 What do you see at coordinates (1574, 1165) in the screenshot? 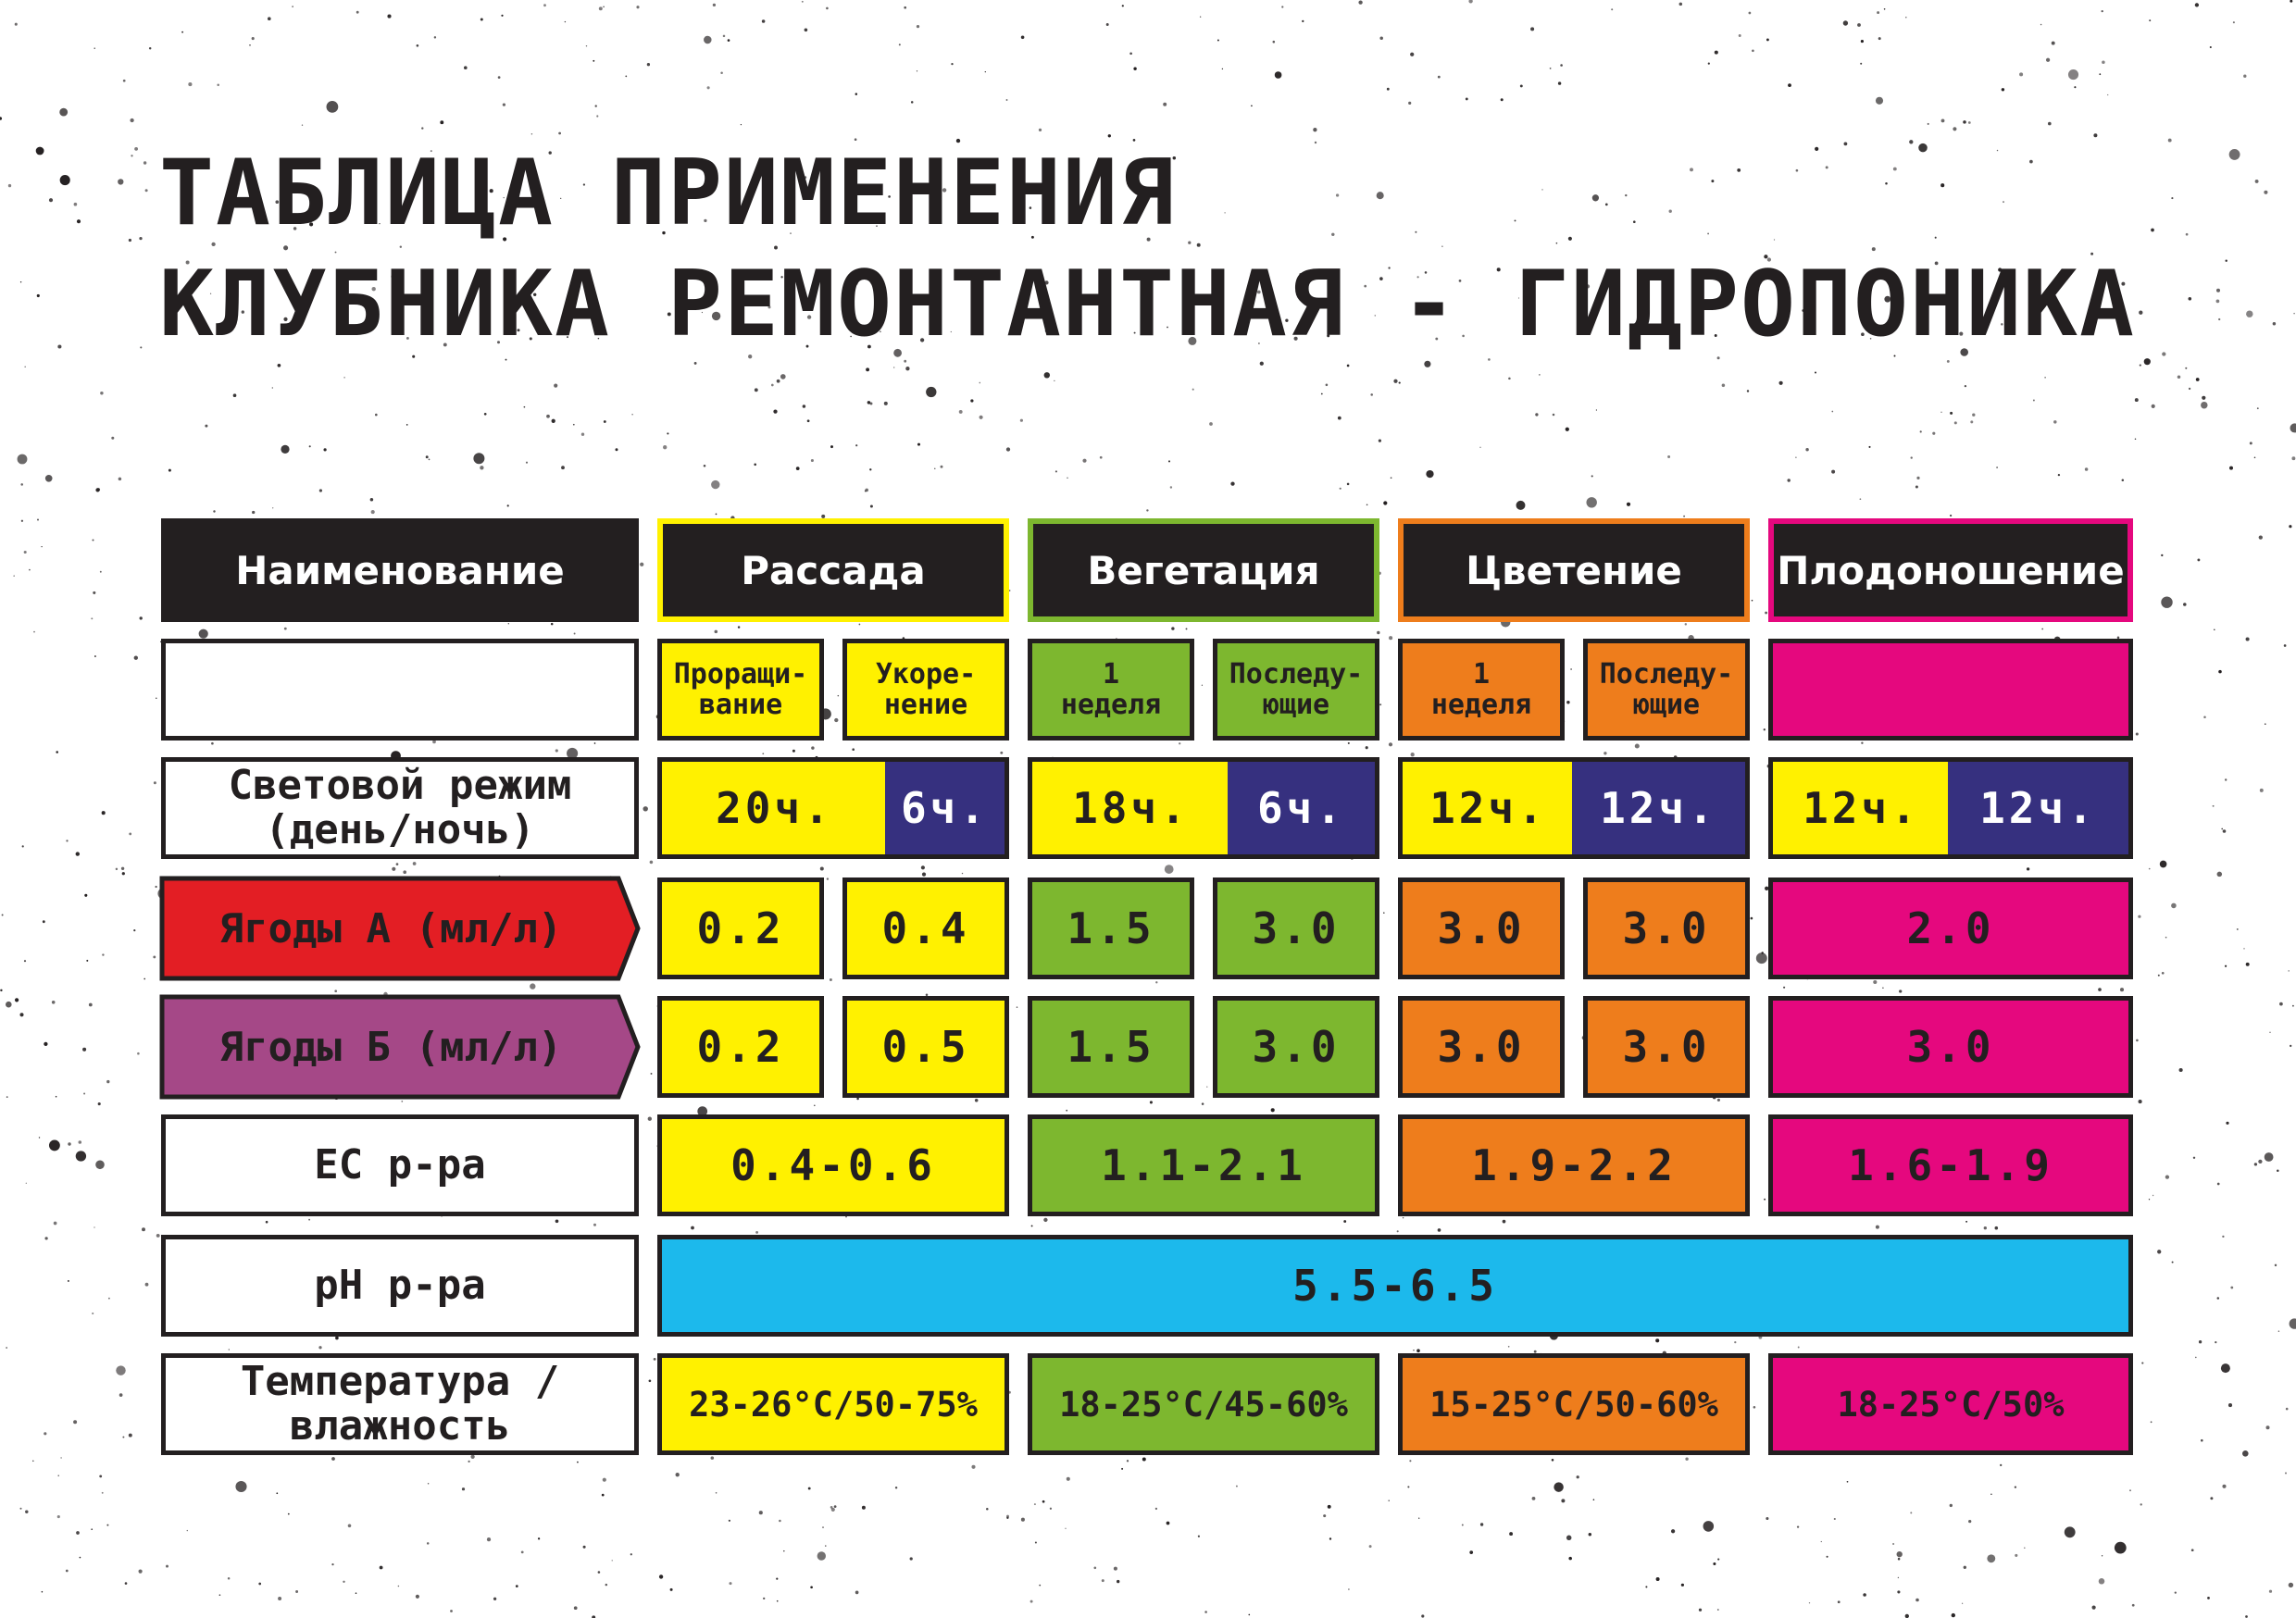
I see `ec-flowering: 1.9-2.2` at bounding box center [1574, 1165].